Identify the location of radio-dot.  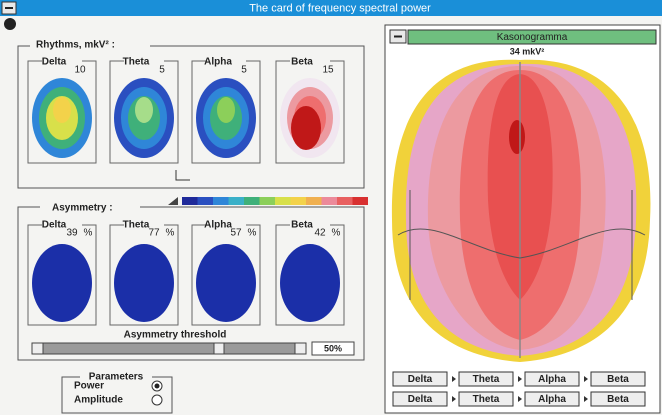
(157, 386).